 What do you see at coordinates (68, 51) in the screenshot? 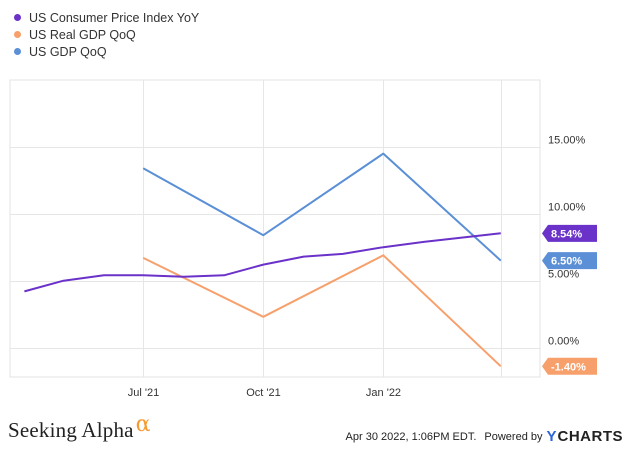
I see `legend-label-gdp: US GDP QoQ` at bounding box center [68, 51].